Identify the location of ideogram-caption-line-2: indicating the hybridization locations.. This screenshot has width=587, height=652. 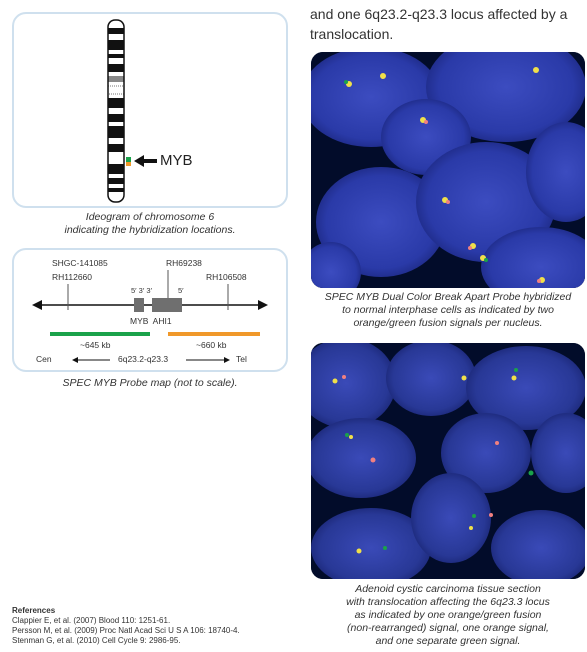
(150, 230).